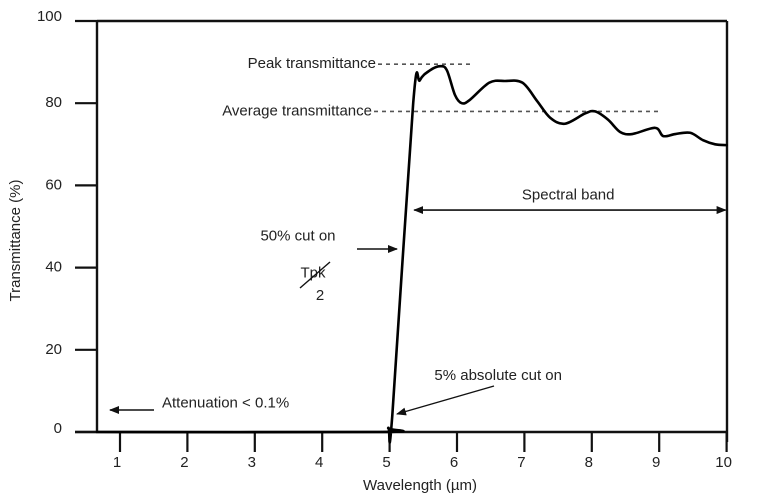 The width and height of the screenshot is (762, 502). What do you see at coordinates (723, 462) in the screenshot?
I see `x-tick-label: 10` at bounding box center [723, 462].